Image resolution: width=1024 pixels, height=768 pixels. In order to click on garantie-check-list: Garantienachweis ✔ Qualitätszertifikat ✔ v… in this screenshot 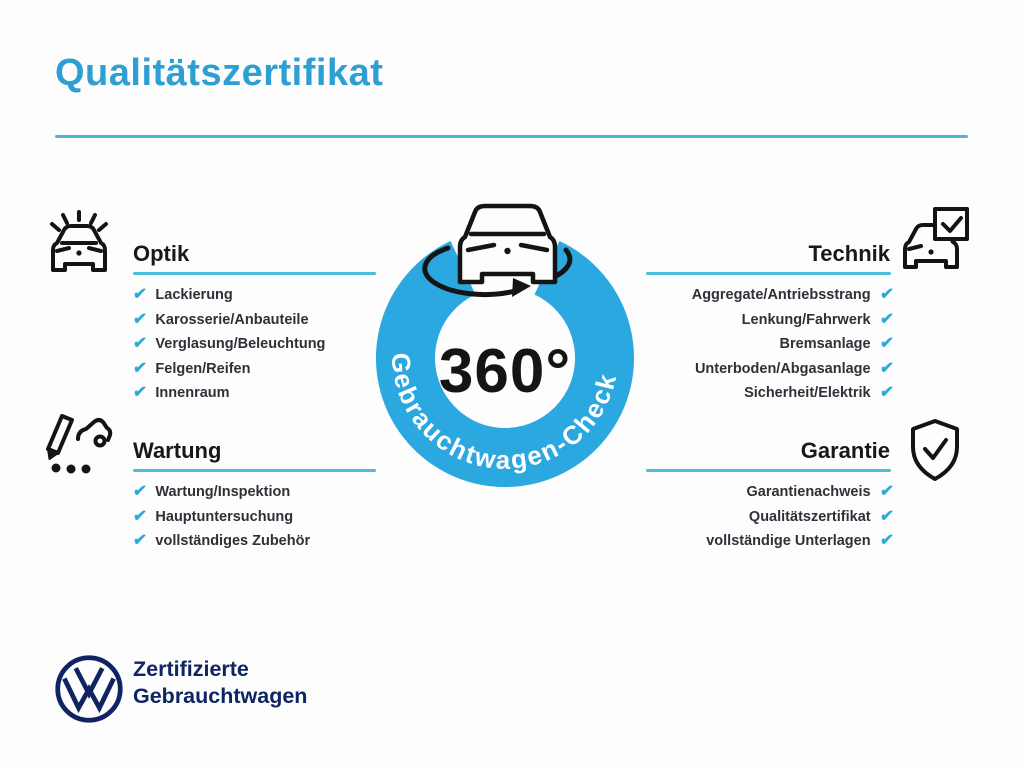, I will do `click(747, 516)`.